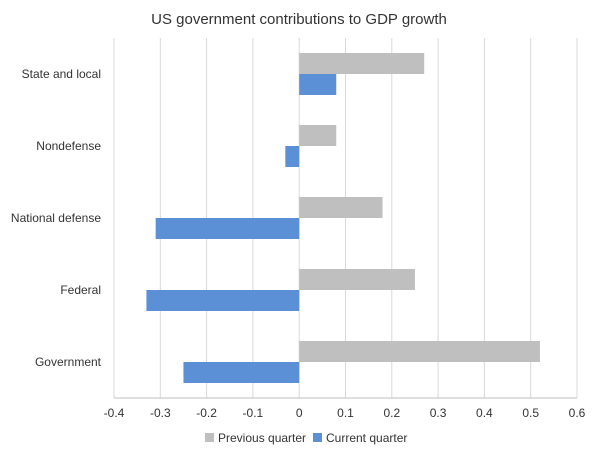  What do you see at coordinates (438, 413) in the screenshot?
I see `x-tick-label: 0.3` at bounding box center [438, 413].